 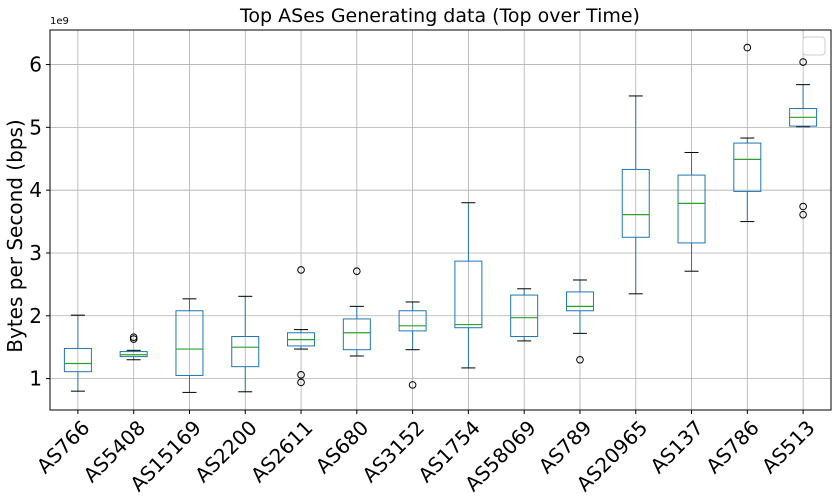 I want to click on y-axis-offset: 1e9, so click(x=59, y=21).